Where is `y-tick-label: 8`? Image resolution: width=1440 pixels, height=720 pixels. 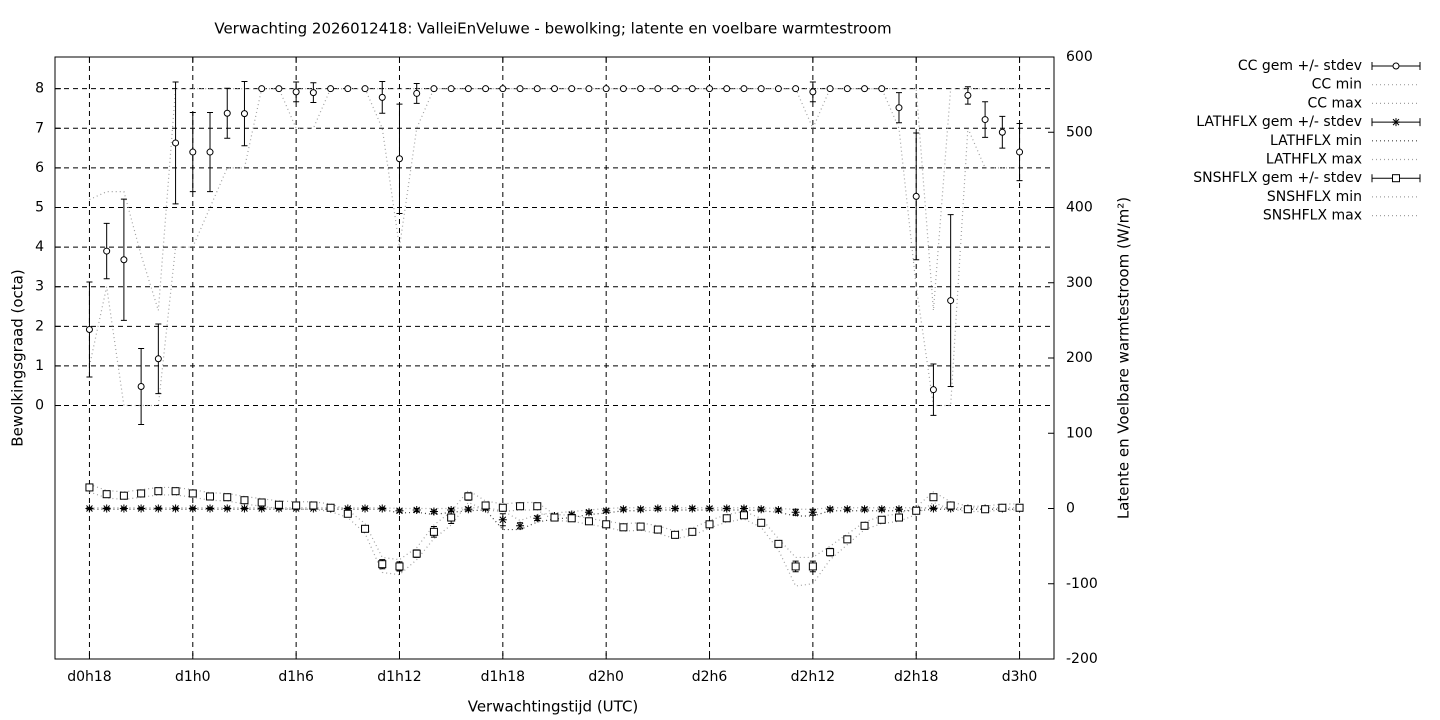
y-tick-label: 8 is located at coordinates (39, 89).